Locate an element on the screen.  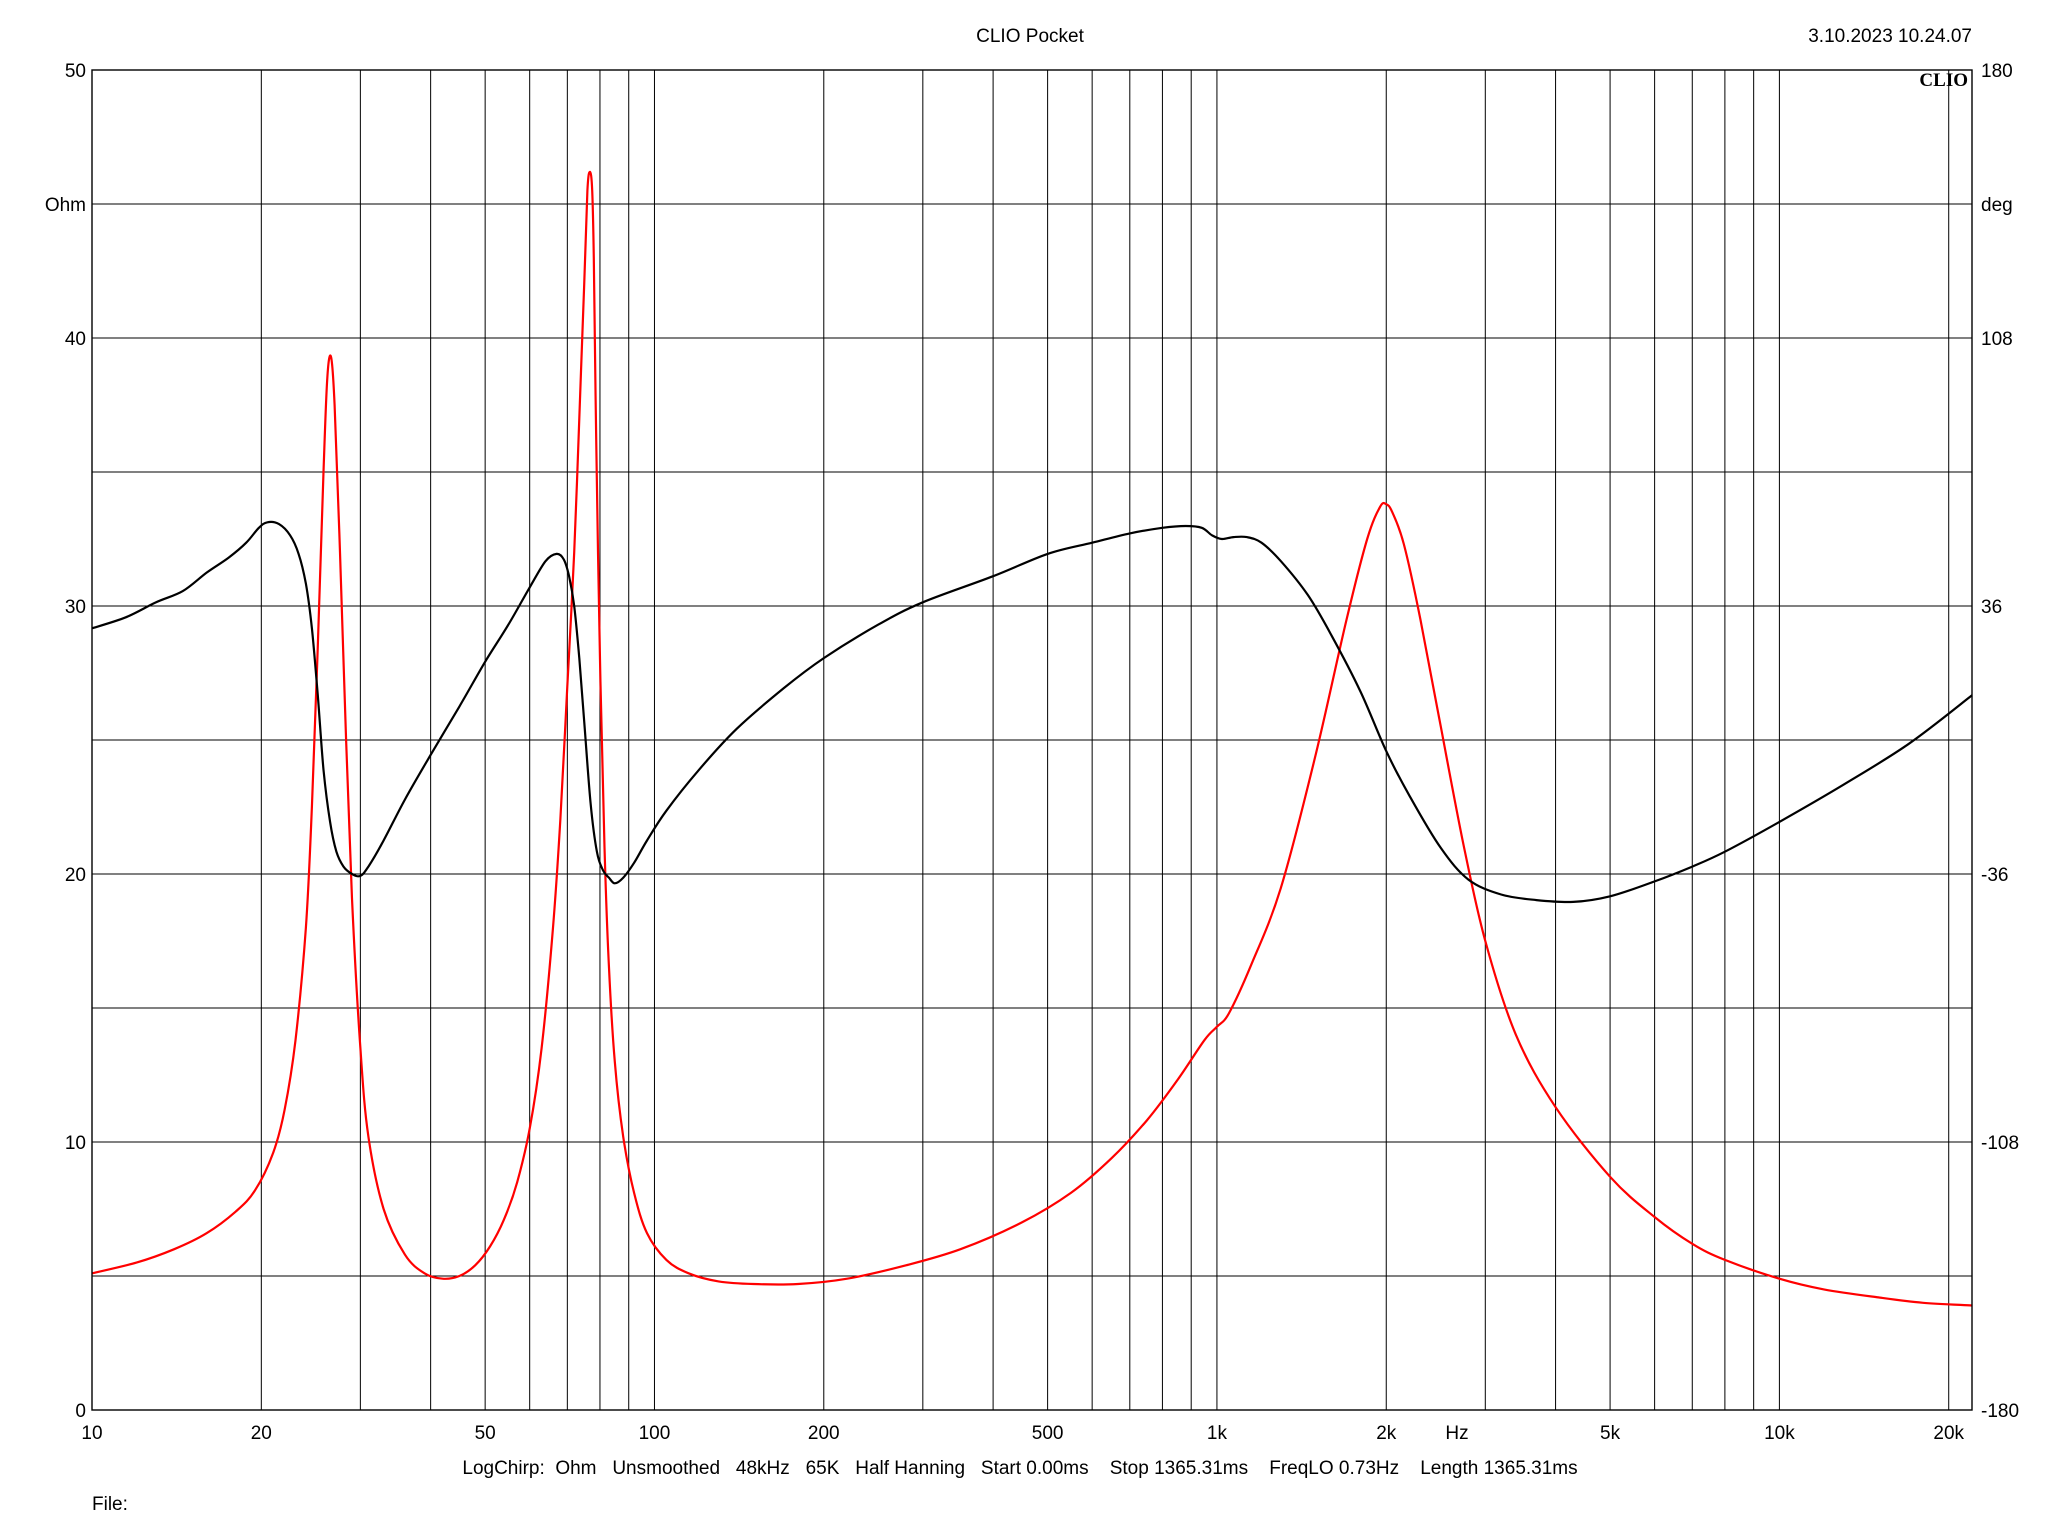
y-left-tick-label: 50 is located at coordinates (75, 71).